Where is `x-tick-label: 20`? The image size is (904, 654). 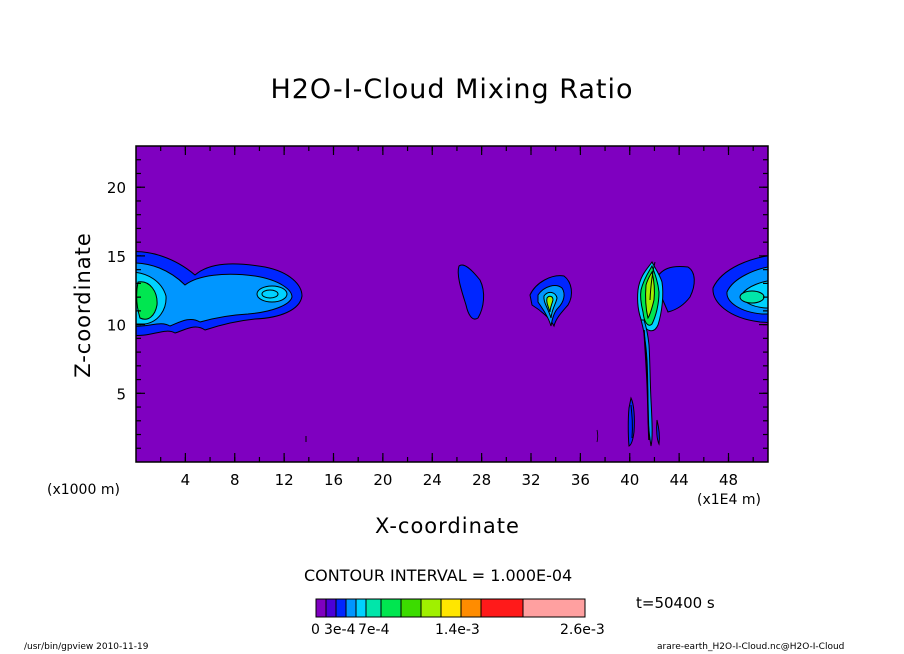
x-tick-label: 20 is located at coordinates (382, 480).